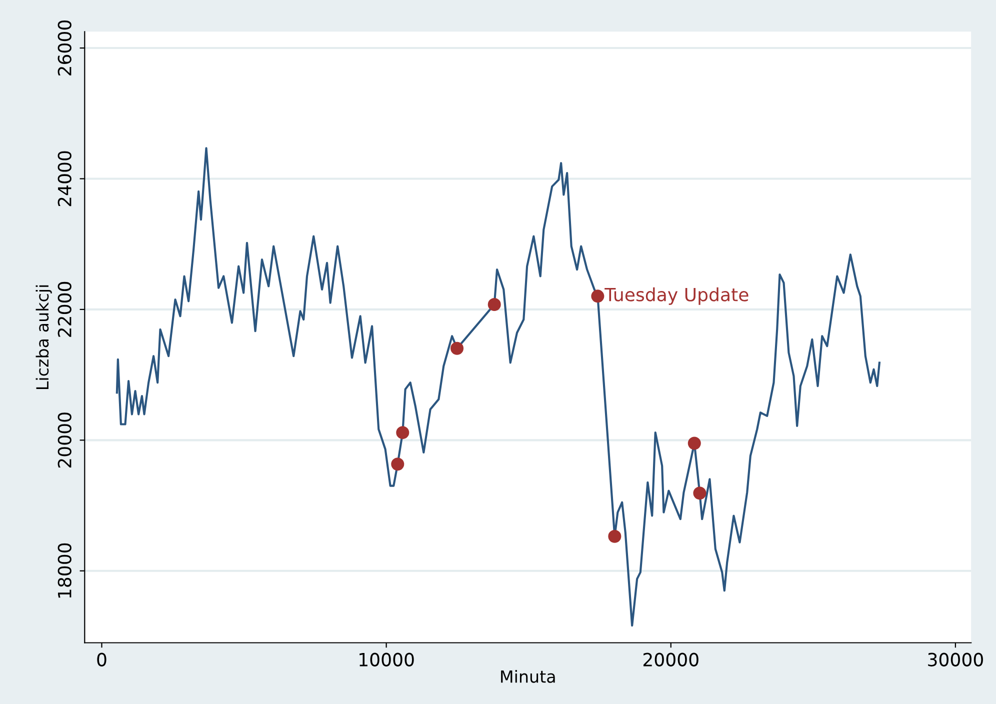  I want to click on x-tick-label: 20000, so click(670, 659).